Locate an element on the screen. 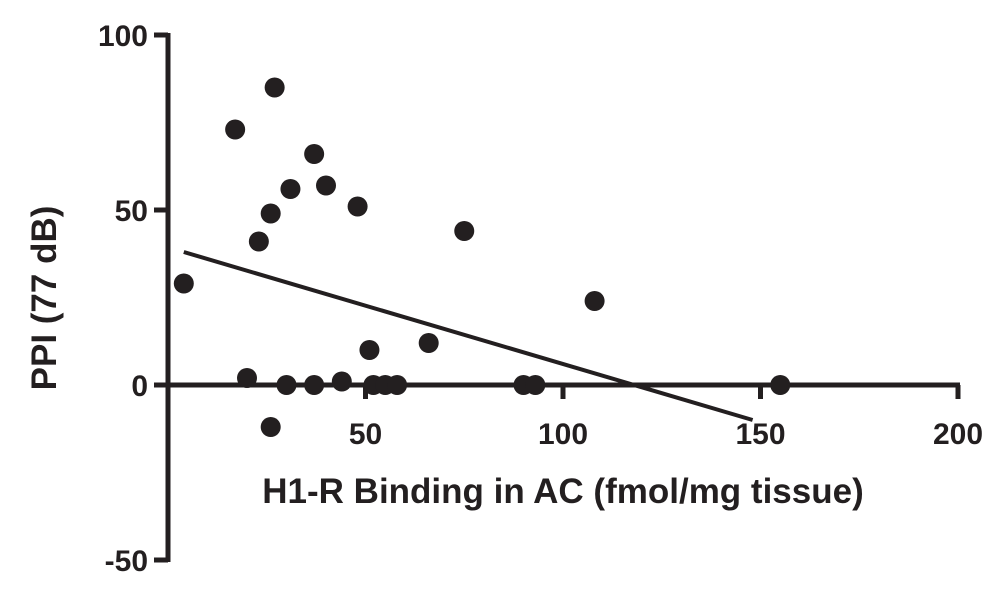 The width and height of the screenshot is (1000, 598). x-axis-title: H1-R Binding in AC (fmol/mg tissue) is located at coordinates (562, 491).